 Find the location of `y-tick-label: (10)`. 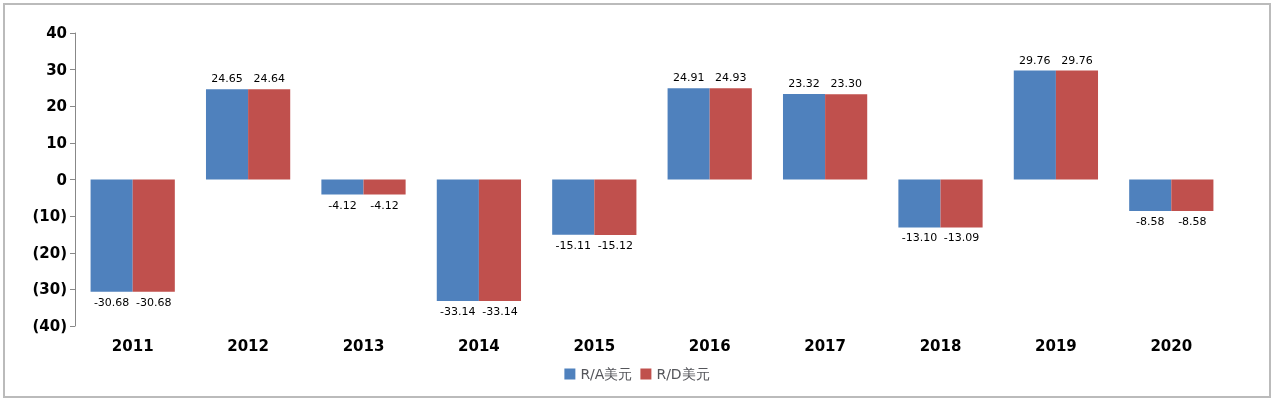

y-tick-label: (10) is located at coordinates (49, 216).